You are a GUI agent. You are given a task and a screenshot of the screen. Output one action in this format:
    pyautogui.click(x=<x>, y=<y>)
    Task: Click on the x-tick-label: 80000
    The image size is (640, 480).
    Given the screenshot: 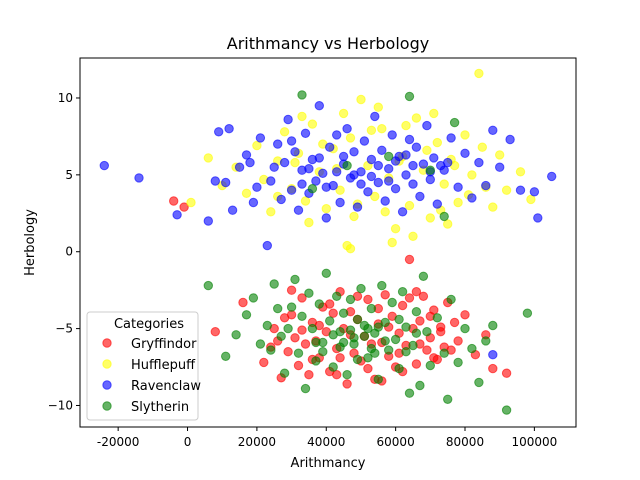 What is the action you would take?
    pyautogui.click(x=465, y=442)
    